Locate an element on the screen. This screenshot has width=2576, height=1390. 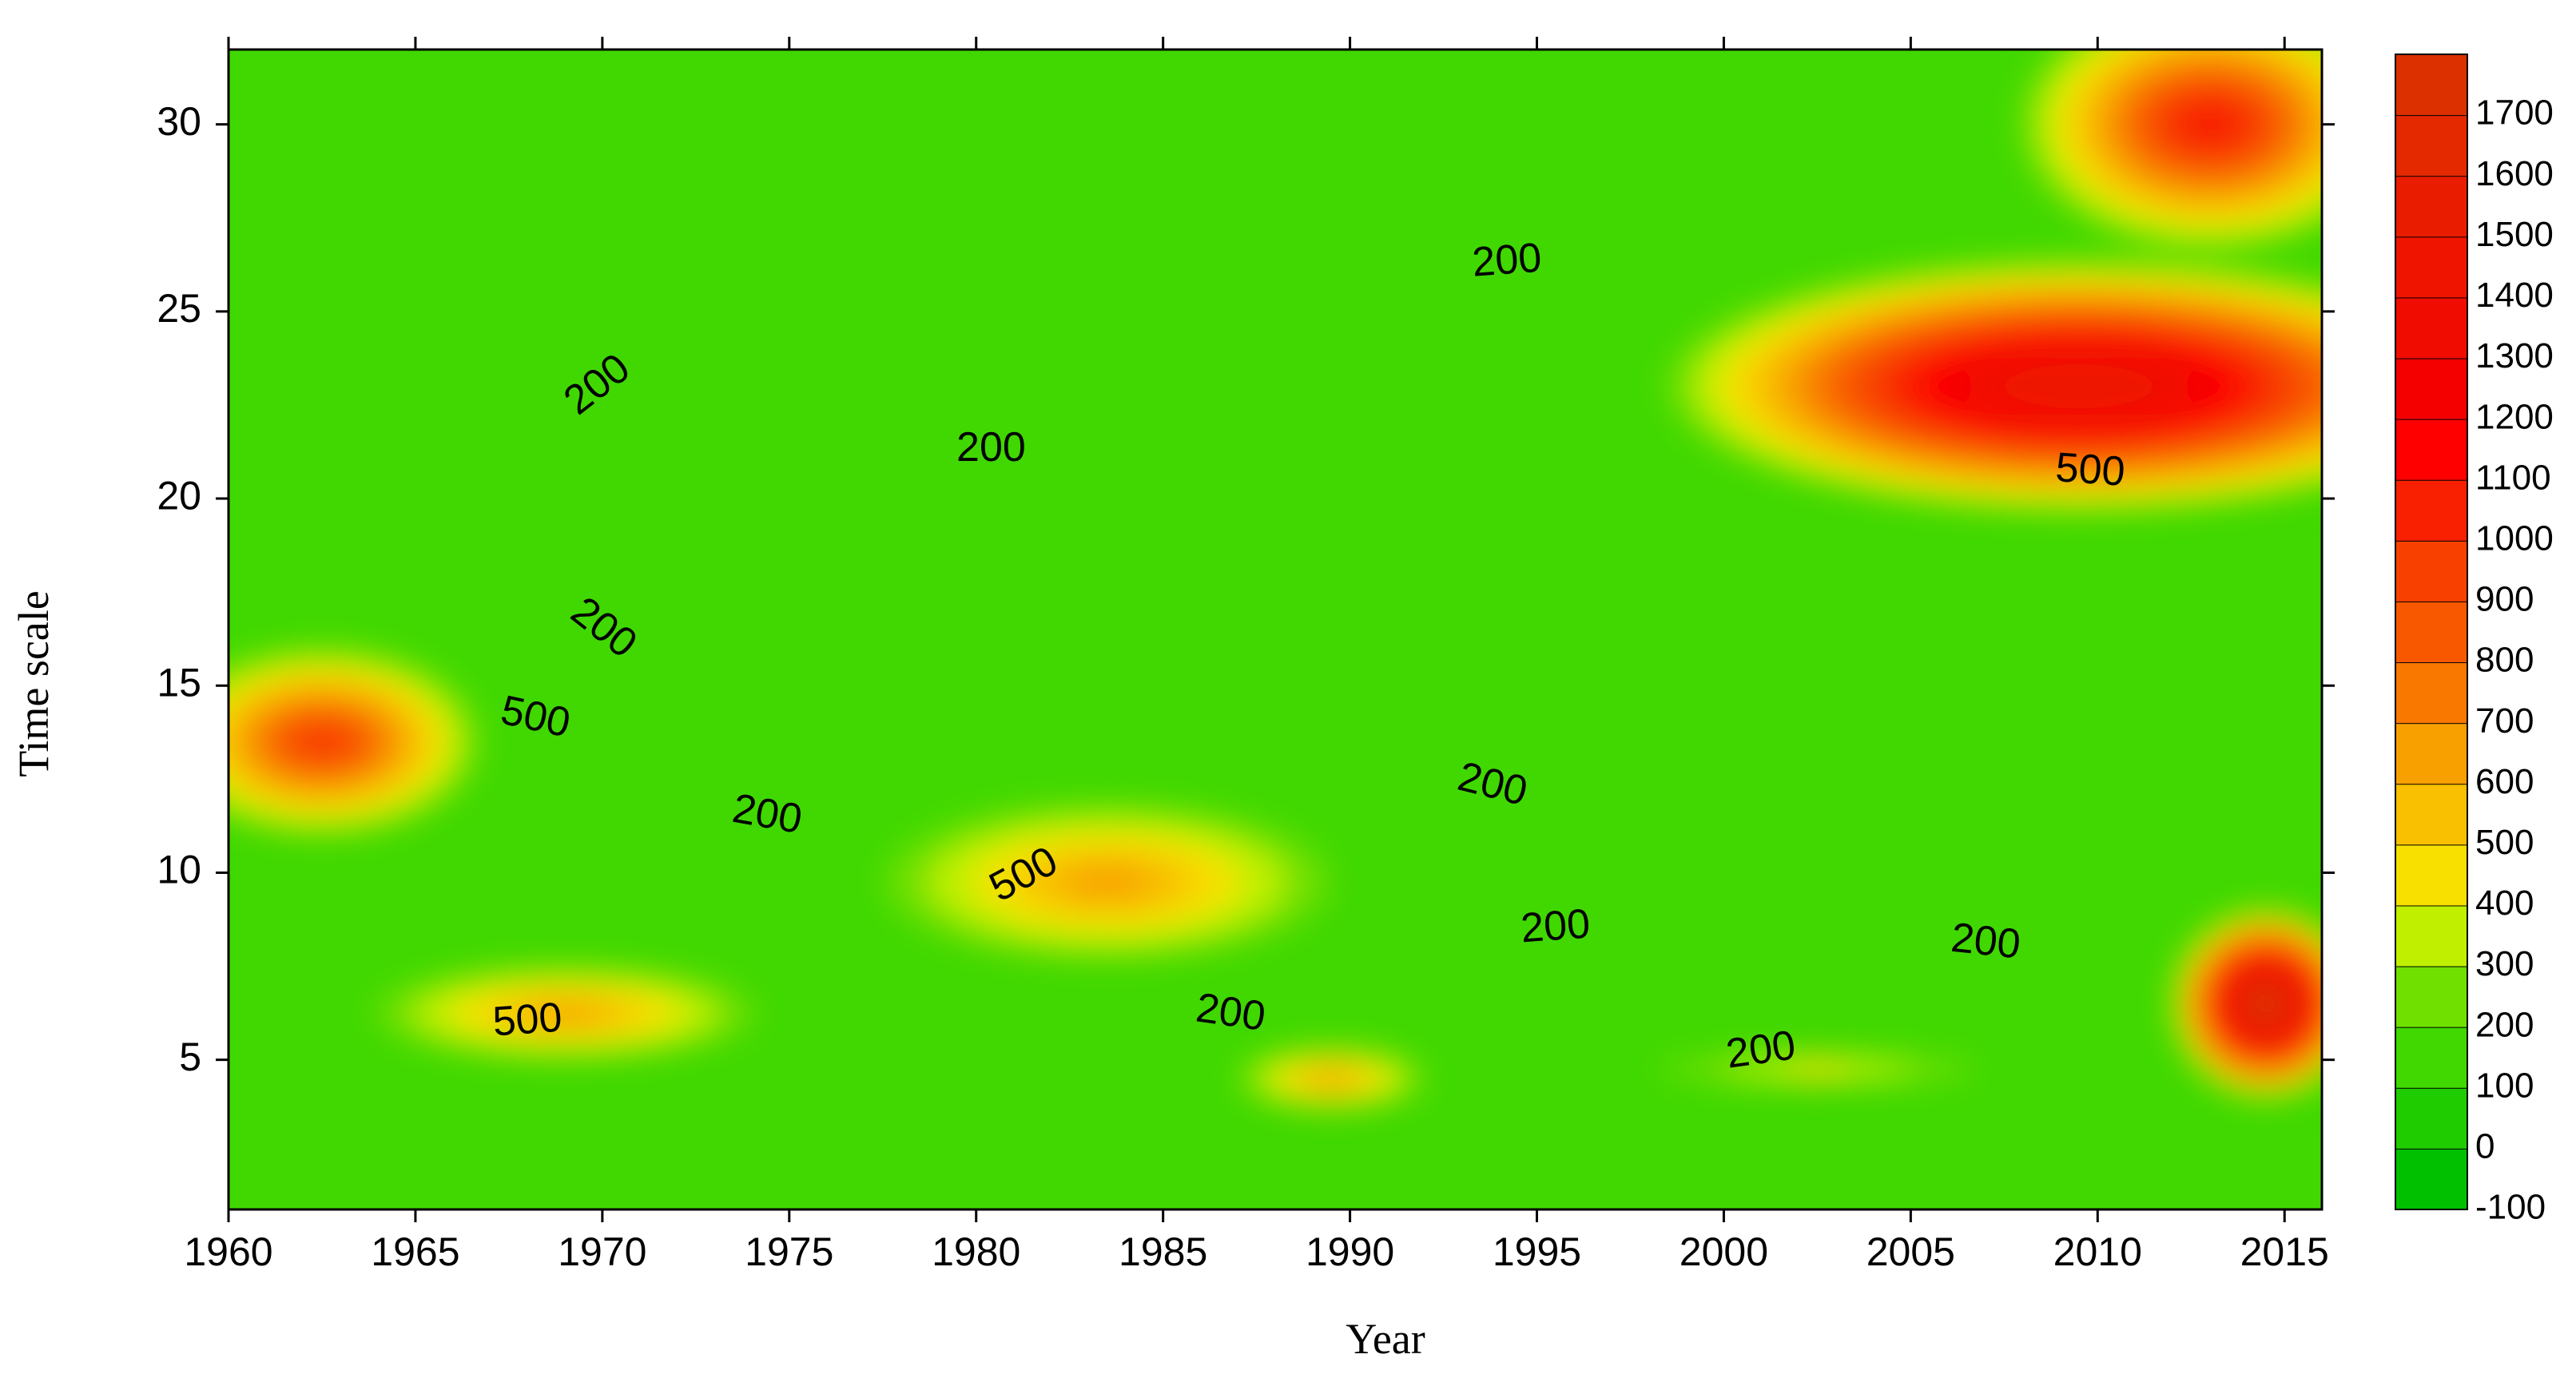
colorbar-label: 500 is located at coordinates (2504, 842).